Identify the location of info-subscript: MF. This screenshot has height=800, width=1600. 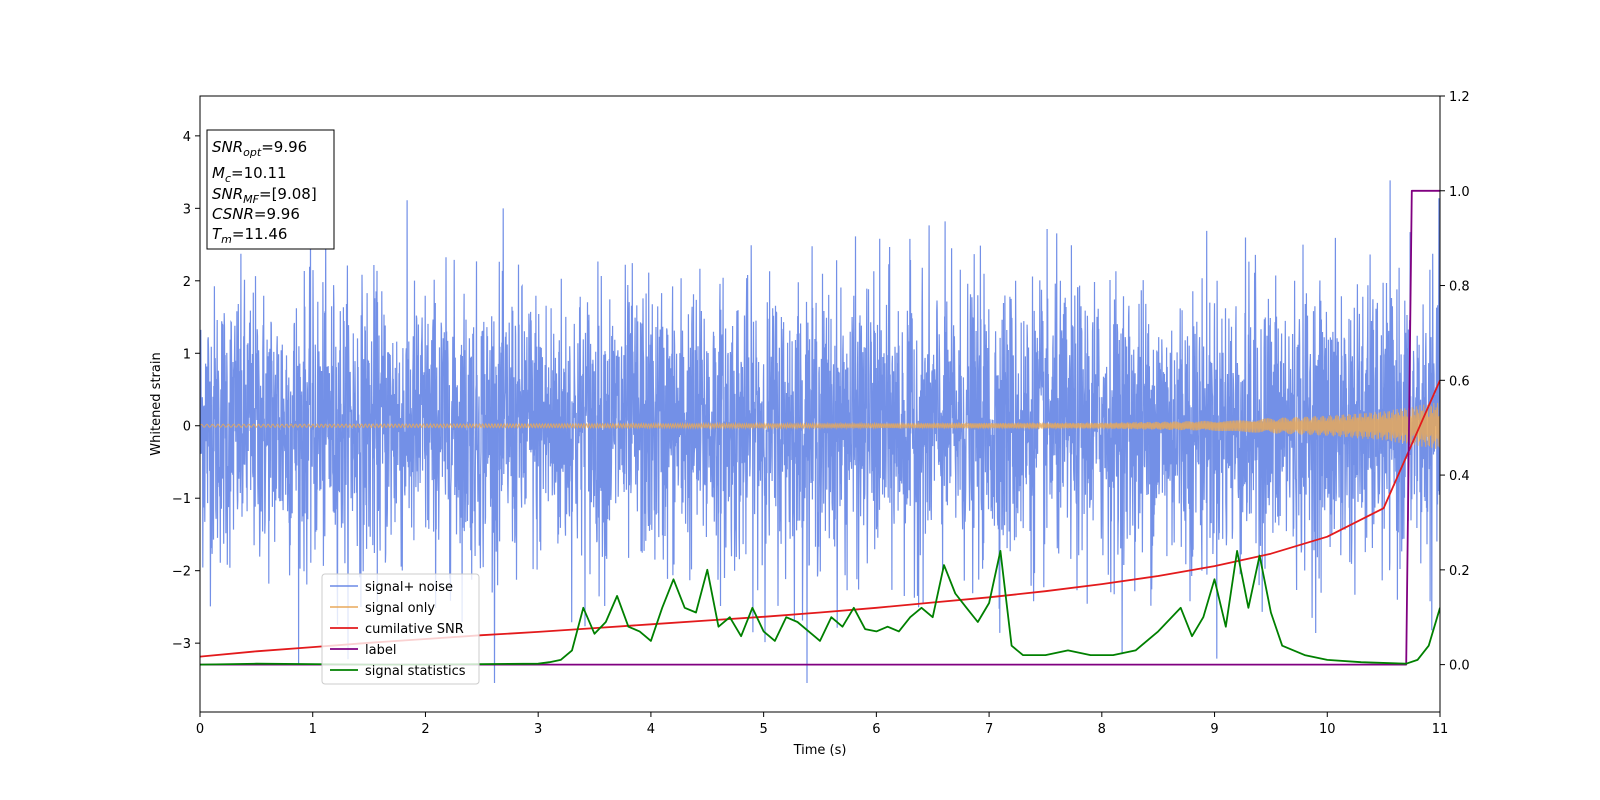
(251, 199).